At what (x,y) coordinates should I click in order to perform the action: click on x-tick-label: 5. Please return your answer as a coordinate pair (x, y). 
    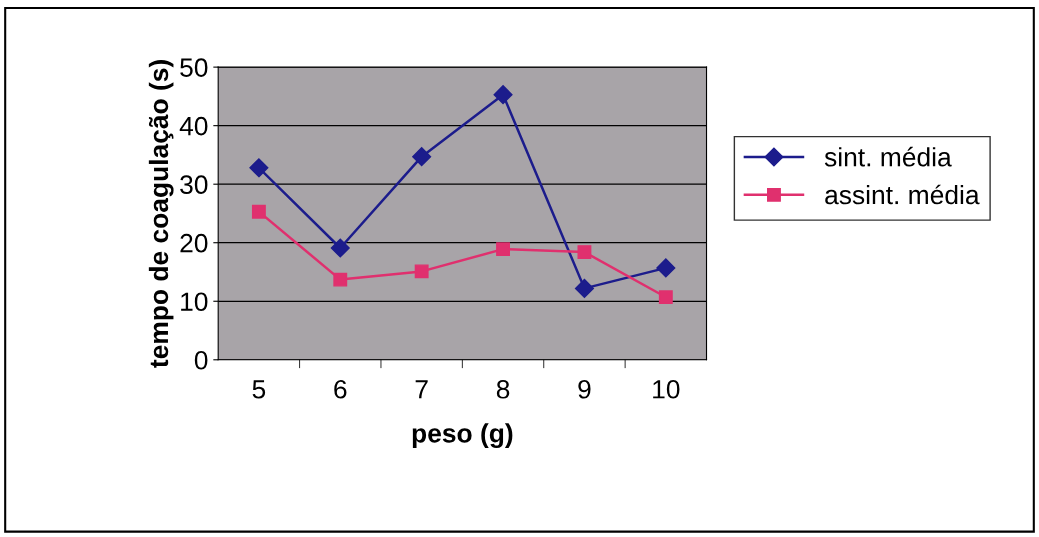
    Looking at the image, I should click on (259, 389).